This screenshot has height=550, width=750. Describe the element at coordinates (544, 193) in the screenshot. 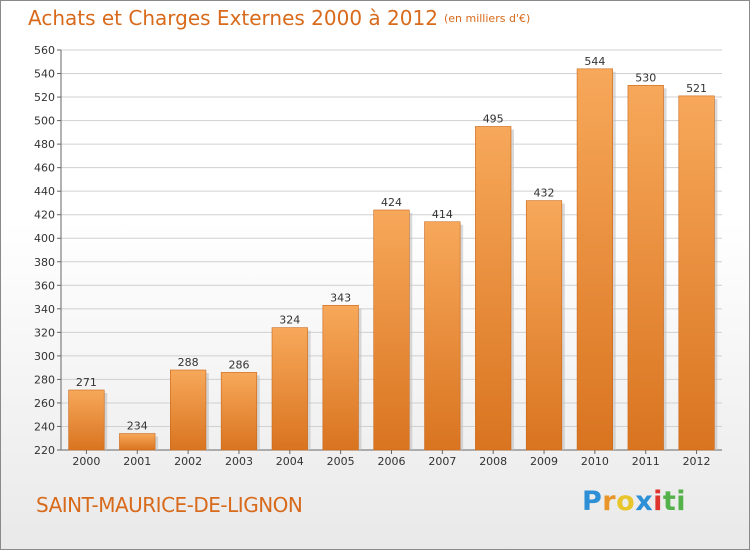

I see `data-label: 432` at that location.